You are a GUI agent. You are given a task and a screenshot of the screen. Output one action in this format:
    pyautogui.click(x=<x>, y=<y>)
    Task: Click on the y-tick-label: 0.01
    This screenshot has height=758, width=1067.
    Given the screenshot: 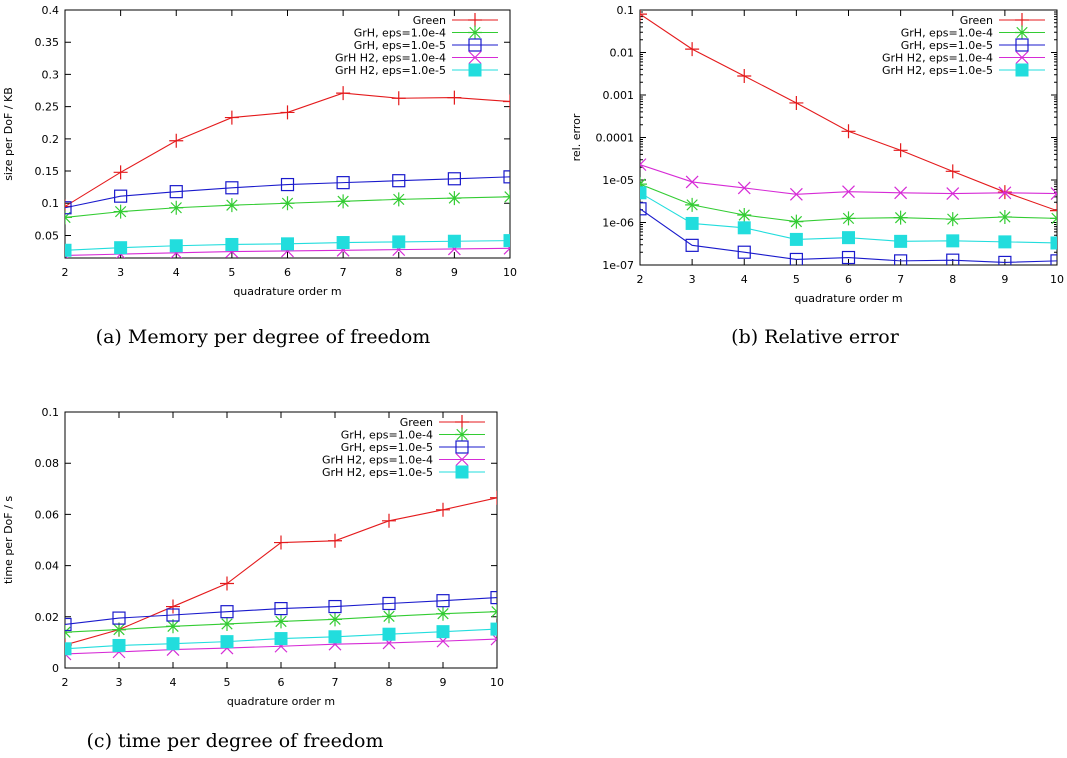 What is the action you would take?
    pyautogui.click(x=622, y=53)
    